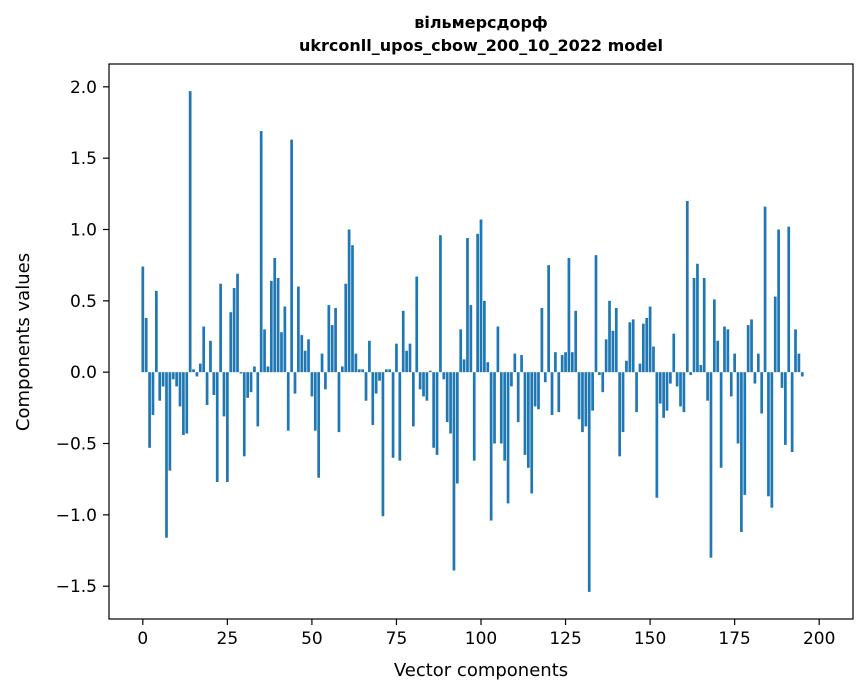 This screenshot has width=867, height=696. What do you see at coordinates (481, 670) in the screenshot?
I see `x-axis-label: Vector components` at bounding box center [481, 670].